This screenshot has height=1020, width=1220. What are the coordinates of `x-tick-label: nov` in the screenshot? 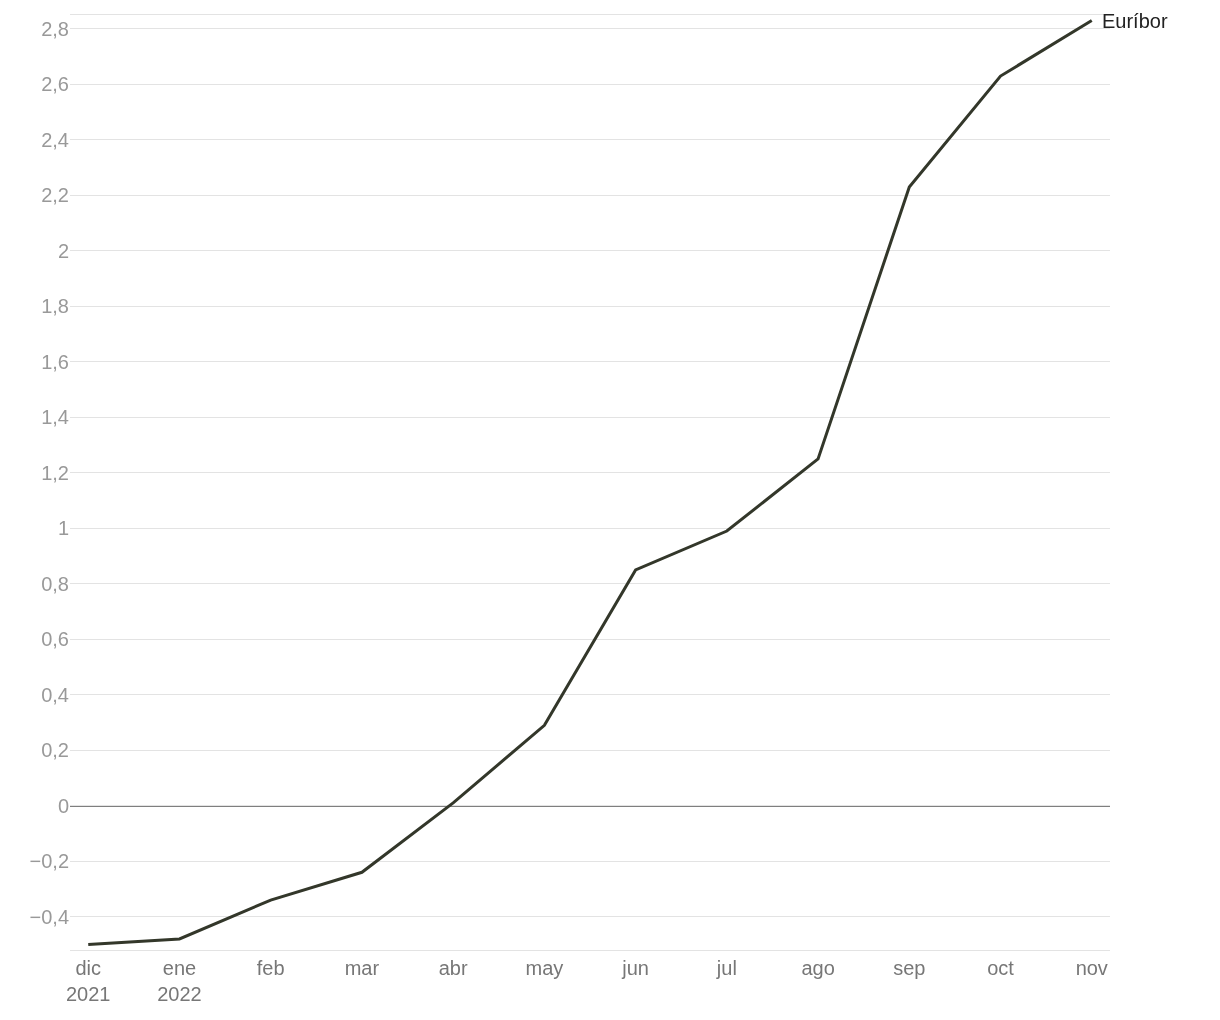 It's located at (1091, 968).